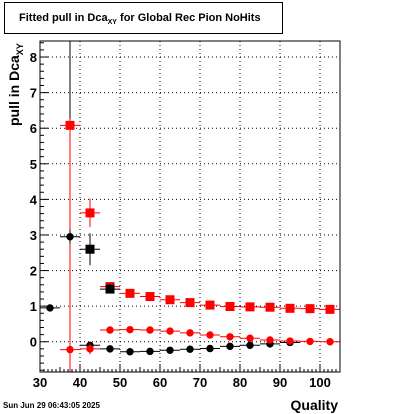 The height and width of the screenshot is (414, 400). What do you see at coordinates (33, 57) in the screenshot?
I see `y-tick-label: 8` at bounding box center [33, 57].